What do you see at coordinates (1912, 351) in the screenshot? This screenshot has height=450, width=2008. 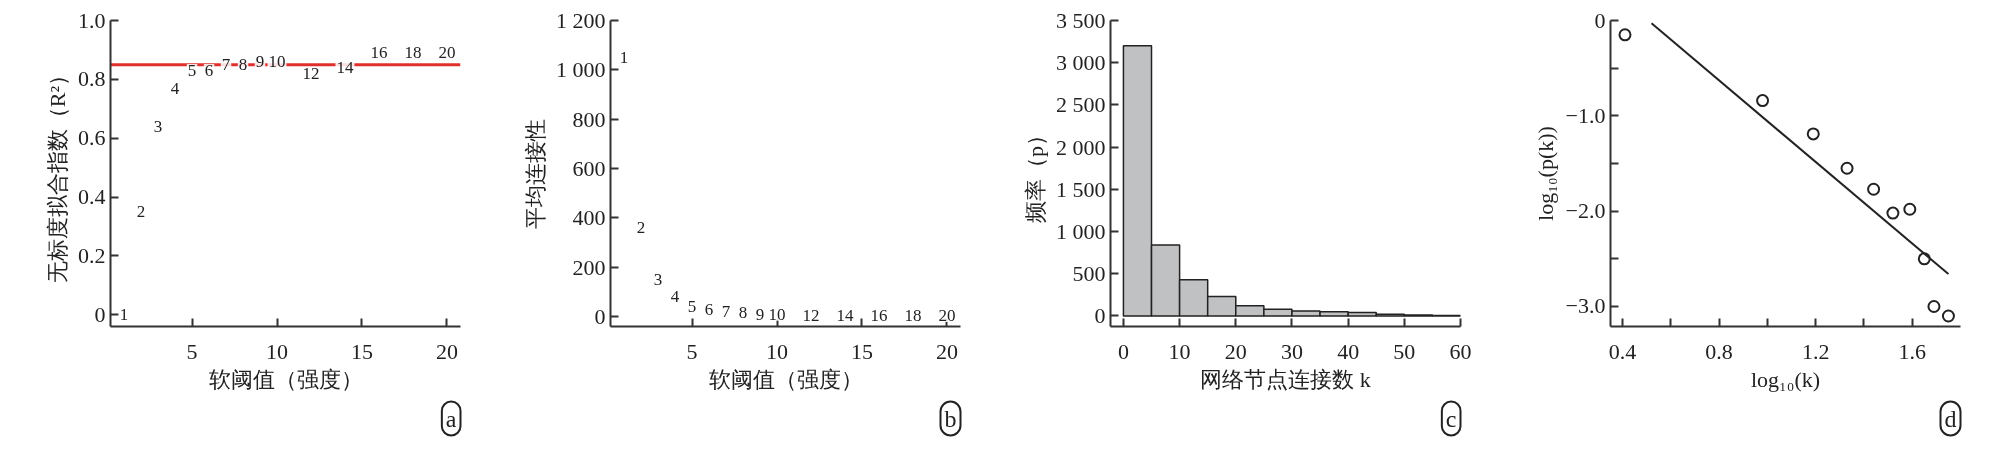 I see `x-tick-label: 1.6` at bounding box center [1912, 351].